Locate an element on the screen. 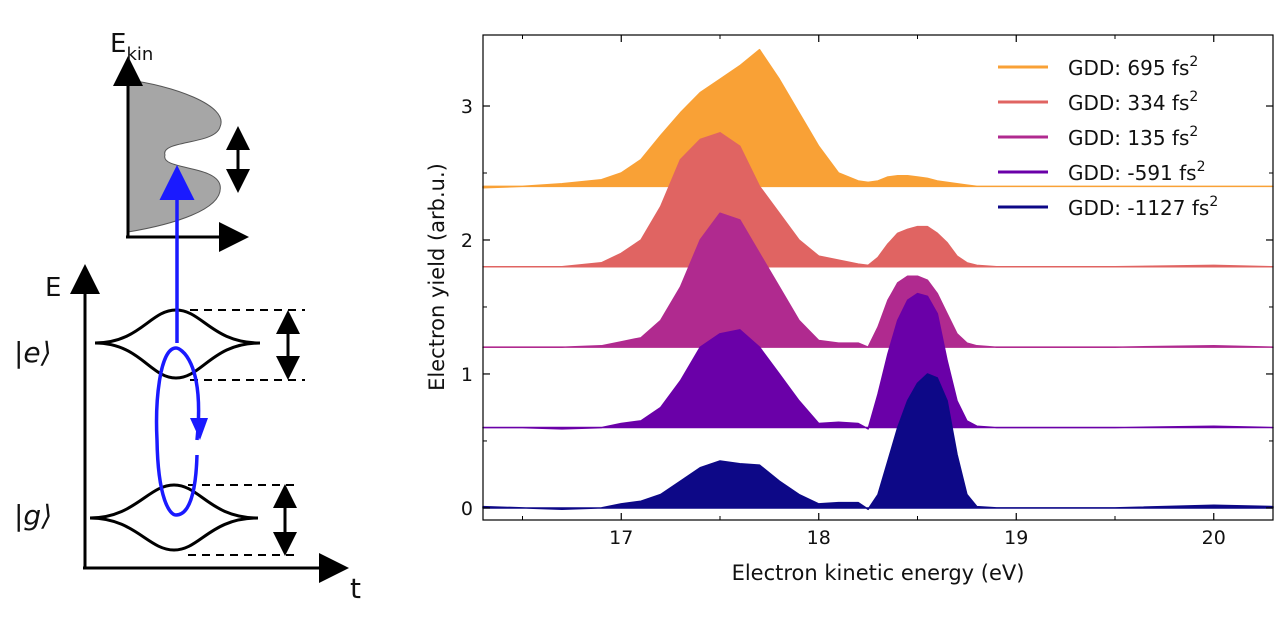  y-tick-label: 1 is located at coordinates (467, 375).